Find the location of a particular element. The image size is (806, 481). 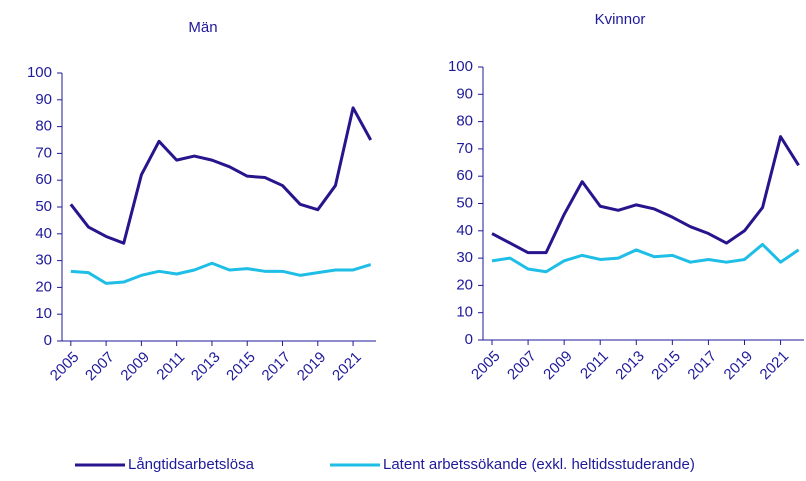

legend-label: Långtidsarbetslösa is located at coordinates (191, 464).